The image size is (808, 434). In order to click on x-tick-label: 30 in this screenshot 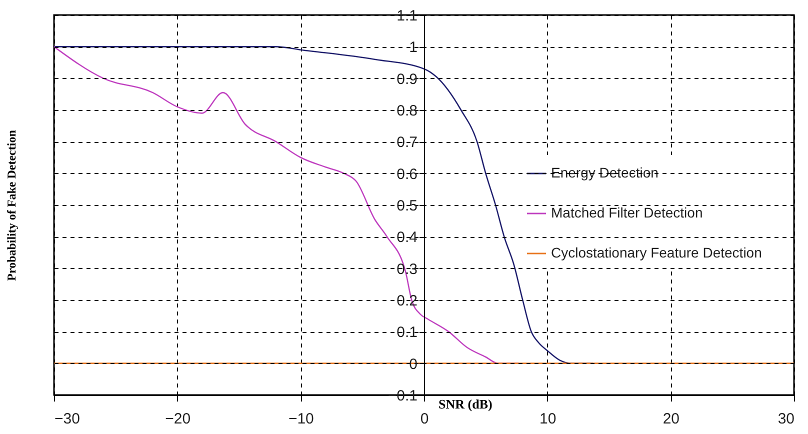, I will do `click(786, 419)`.